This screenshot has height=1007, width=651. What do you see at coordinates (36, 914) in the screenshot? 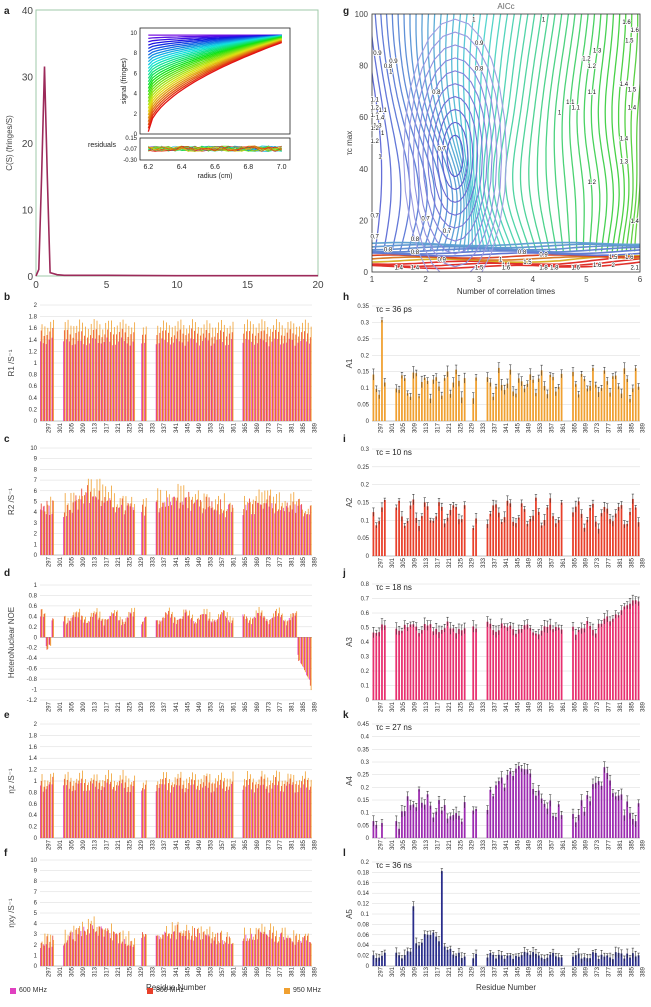
I see `y-tick-label: 5` at bounding box center [36, 914].